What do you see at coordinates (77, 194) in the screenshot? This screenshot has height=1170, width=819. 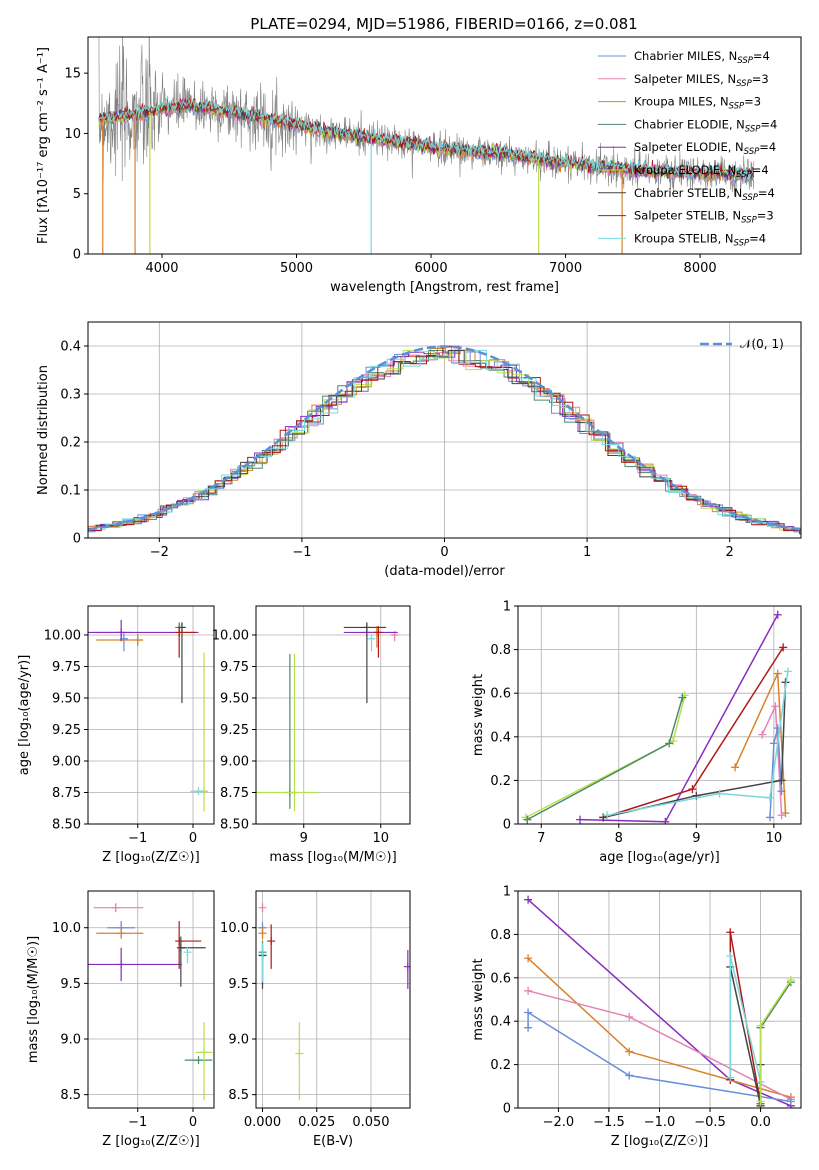 I see `y-tick-label: 5` at bounding box center [77, 194].